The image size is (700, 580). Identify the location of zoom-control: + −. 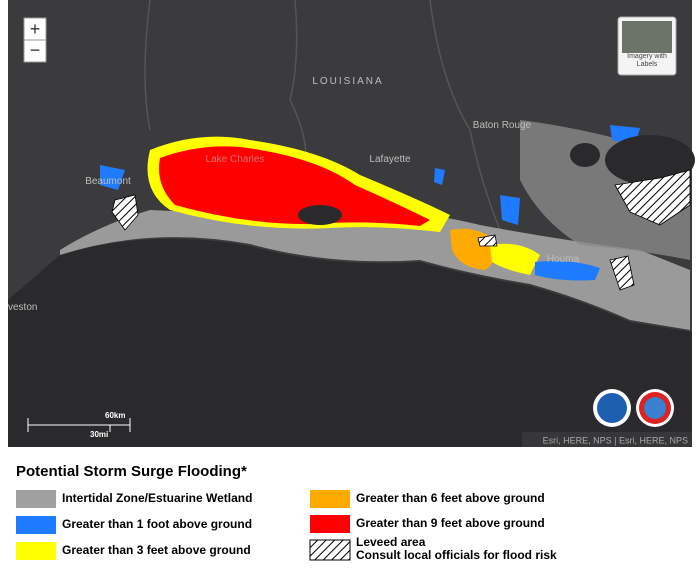
(35, 40).